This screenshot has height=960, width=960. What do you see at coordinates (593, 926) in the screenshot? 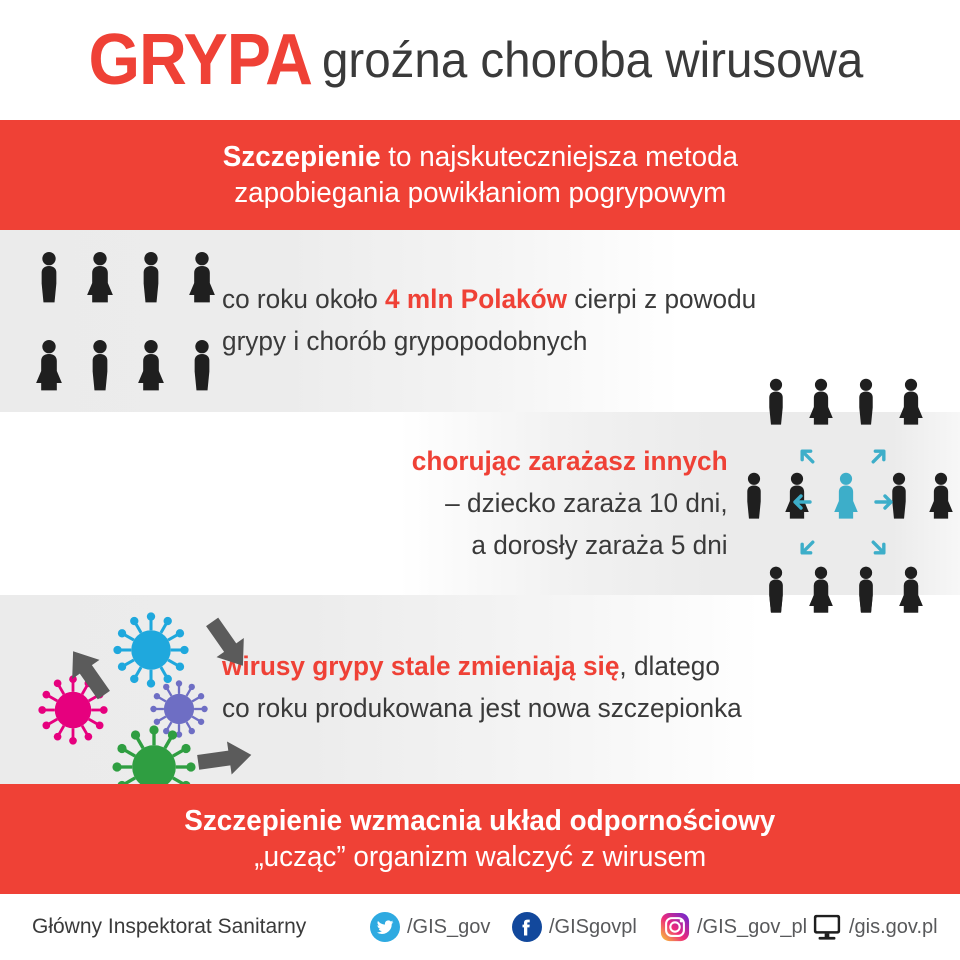
I see `facebook-handle: /GISgovpl` at bounding box center [593, 926].